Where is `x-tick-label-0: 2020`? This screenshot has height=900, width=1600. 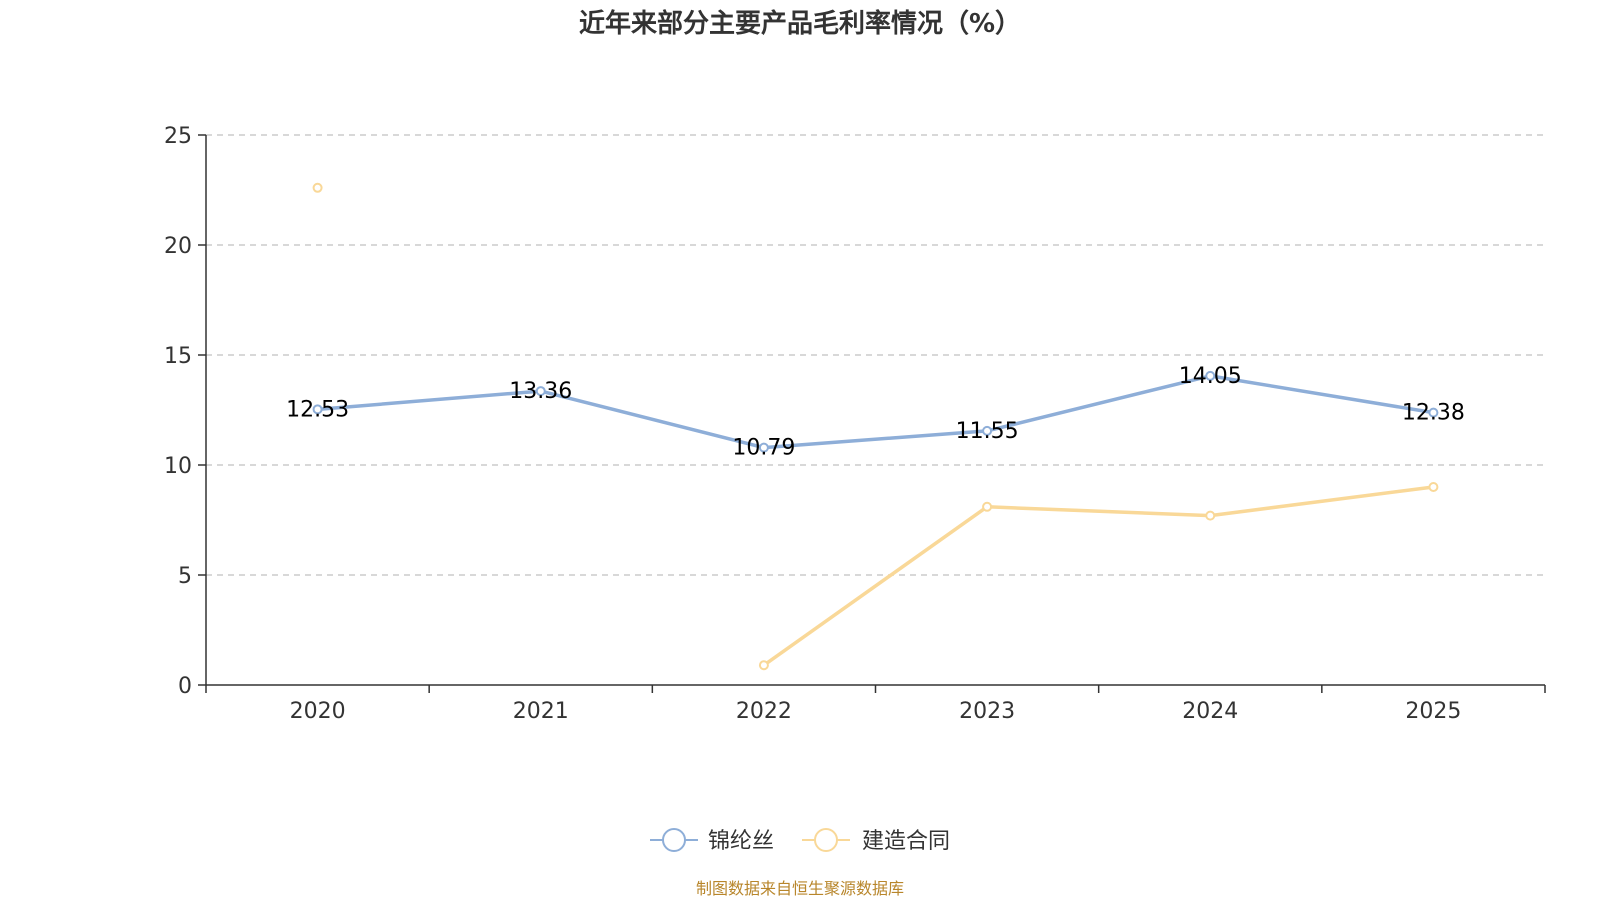 x-tick-label-0: 2020 is located at coordinates (318, 711).